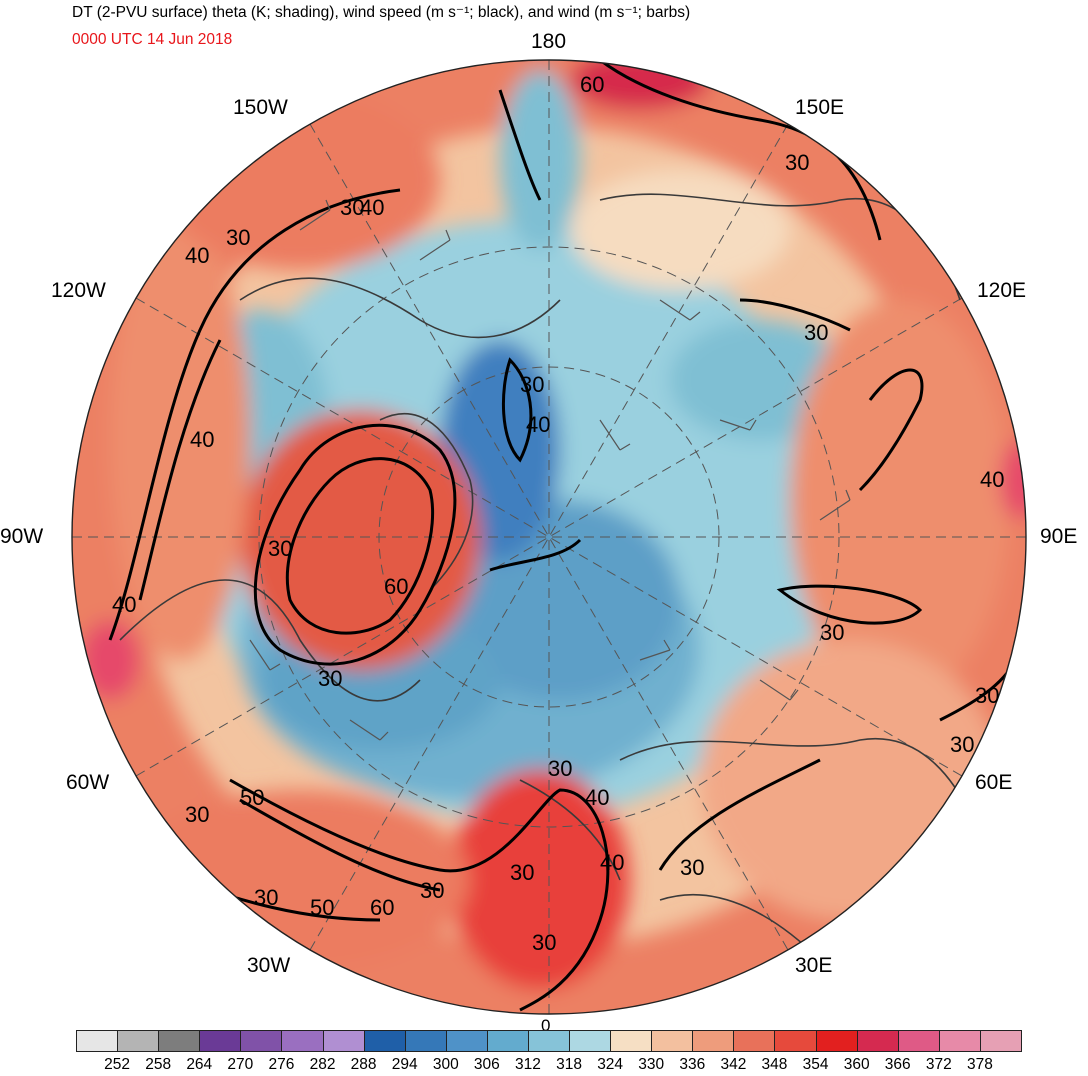 This screenshot has height=1076, width=1088. I want to click on colorbar-tick-label: 360, so click(856, 1064).